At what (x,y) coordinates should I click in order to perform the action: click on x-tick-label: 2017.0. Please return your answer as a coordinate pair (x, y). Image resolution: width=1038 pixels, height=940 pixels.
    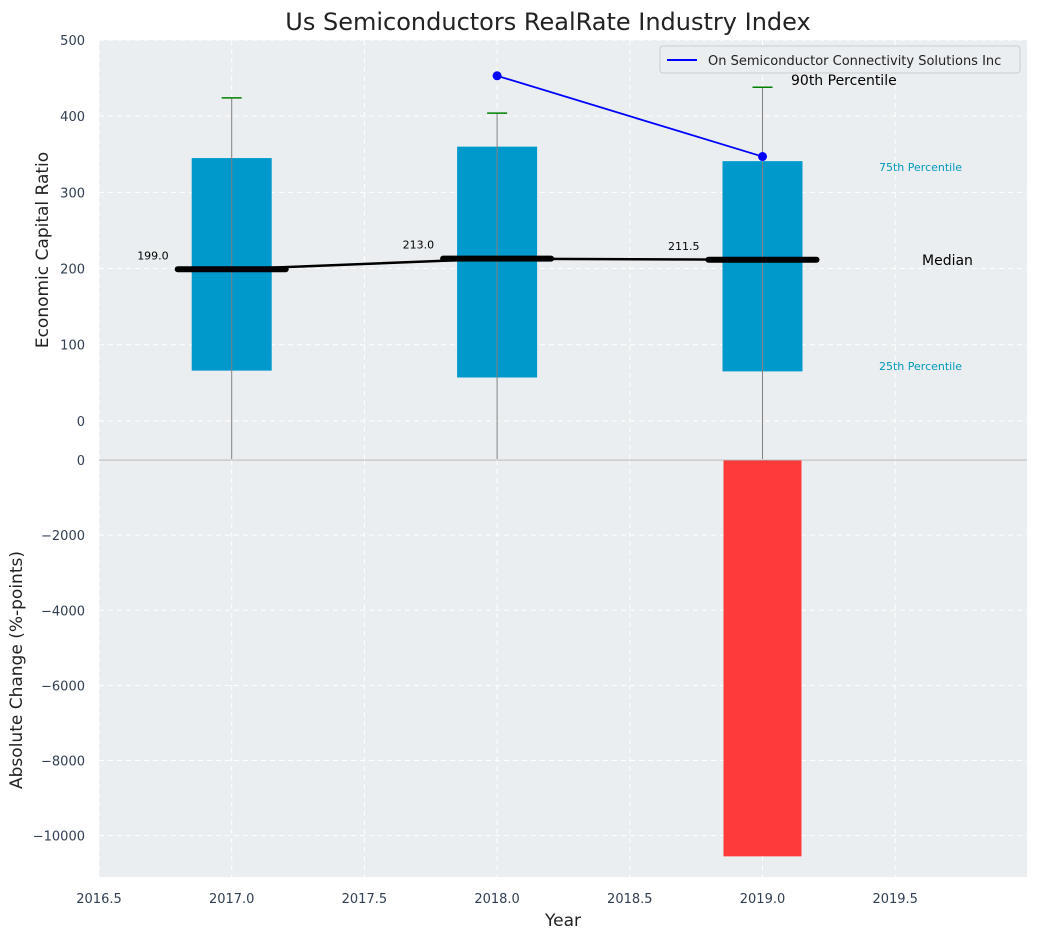
    Looking at the image, I should click on (232, 899).